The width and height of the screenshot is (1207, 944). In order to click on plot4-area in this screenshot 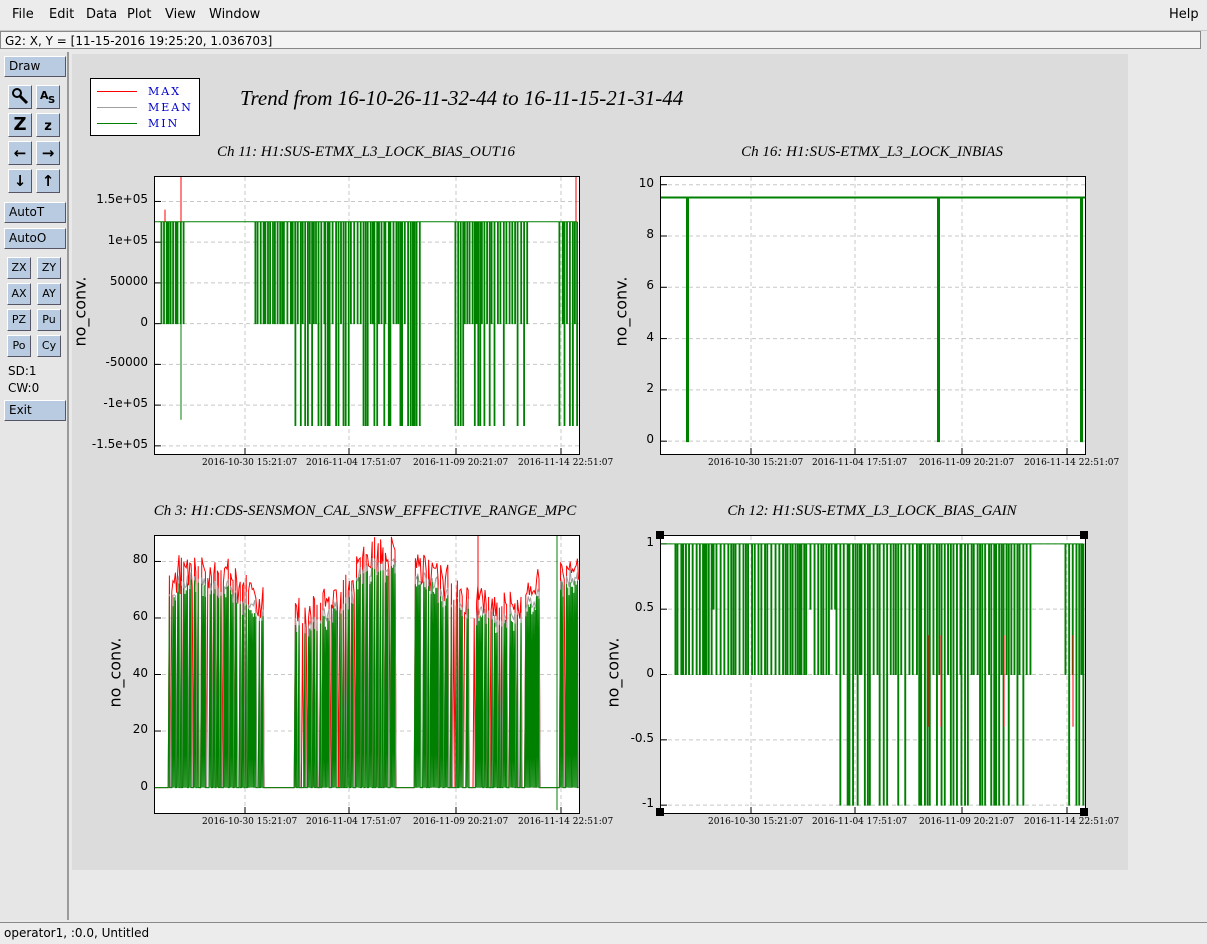, I will do `click(873, 674)`.